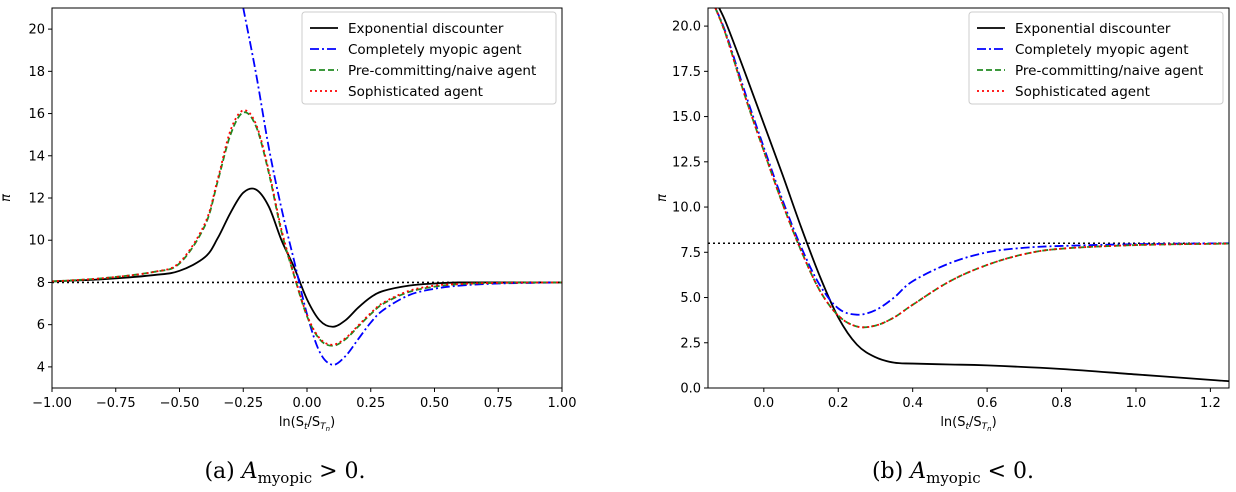  I want to click on x-tick-label: 0.8, so click(1061, 403).